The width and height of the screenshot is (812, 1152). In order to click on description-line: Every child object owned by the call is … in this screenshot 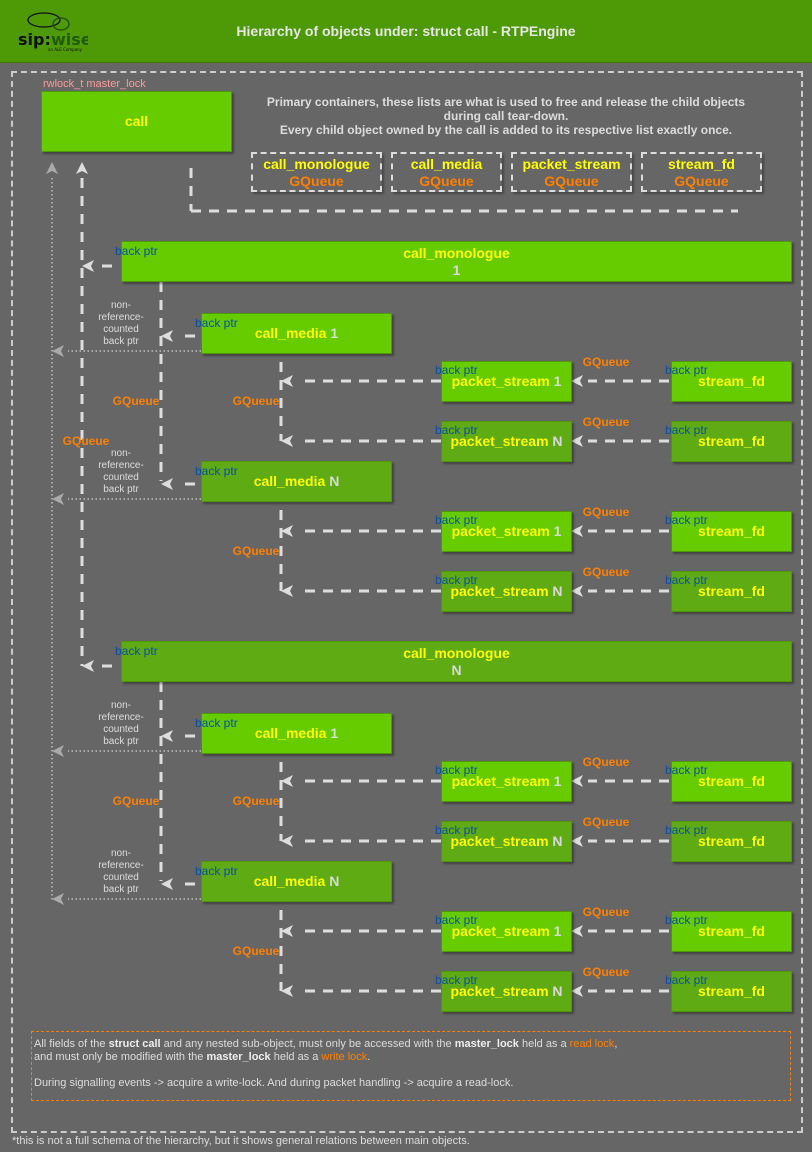, I will do `click(506, 130)`.